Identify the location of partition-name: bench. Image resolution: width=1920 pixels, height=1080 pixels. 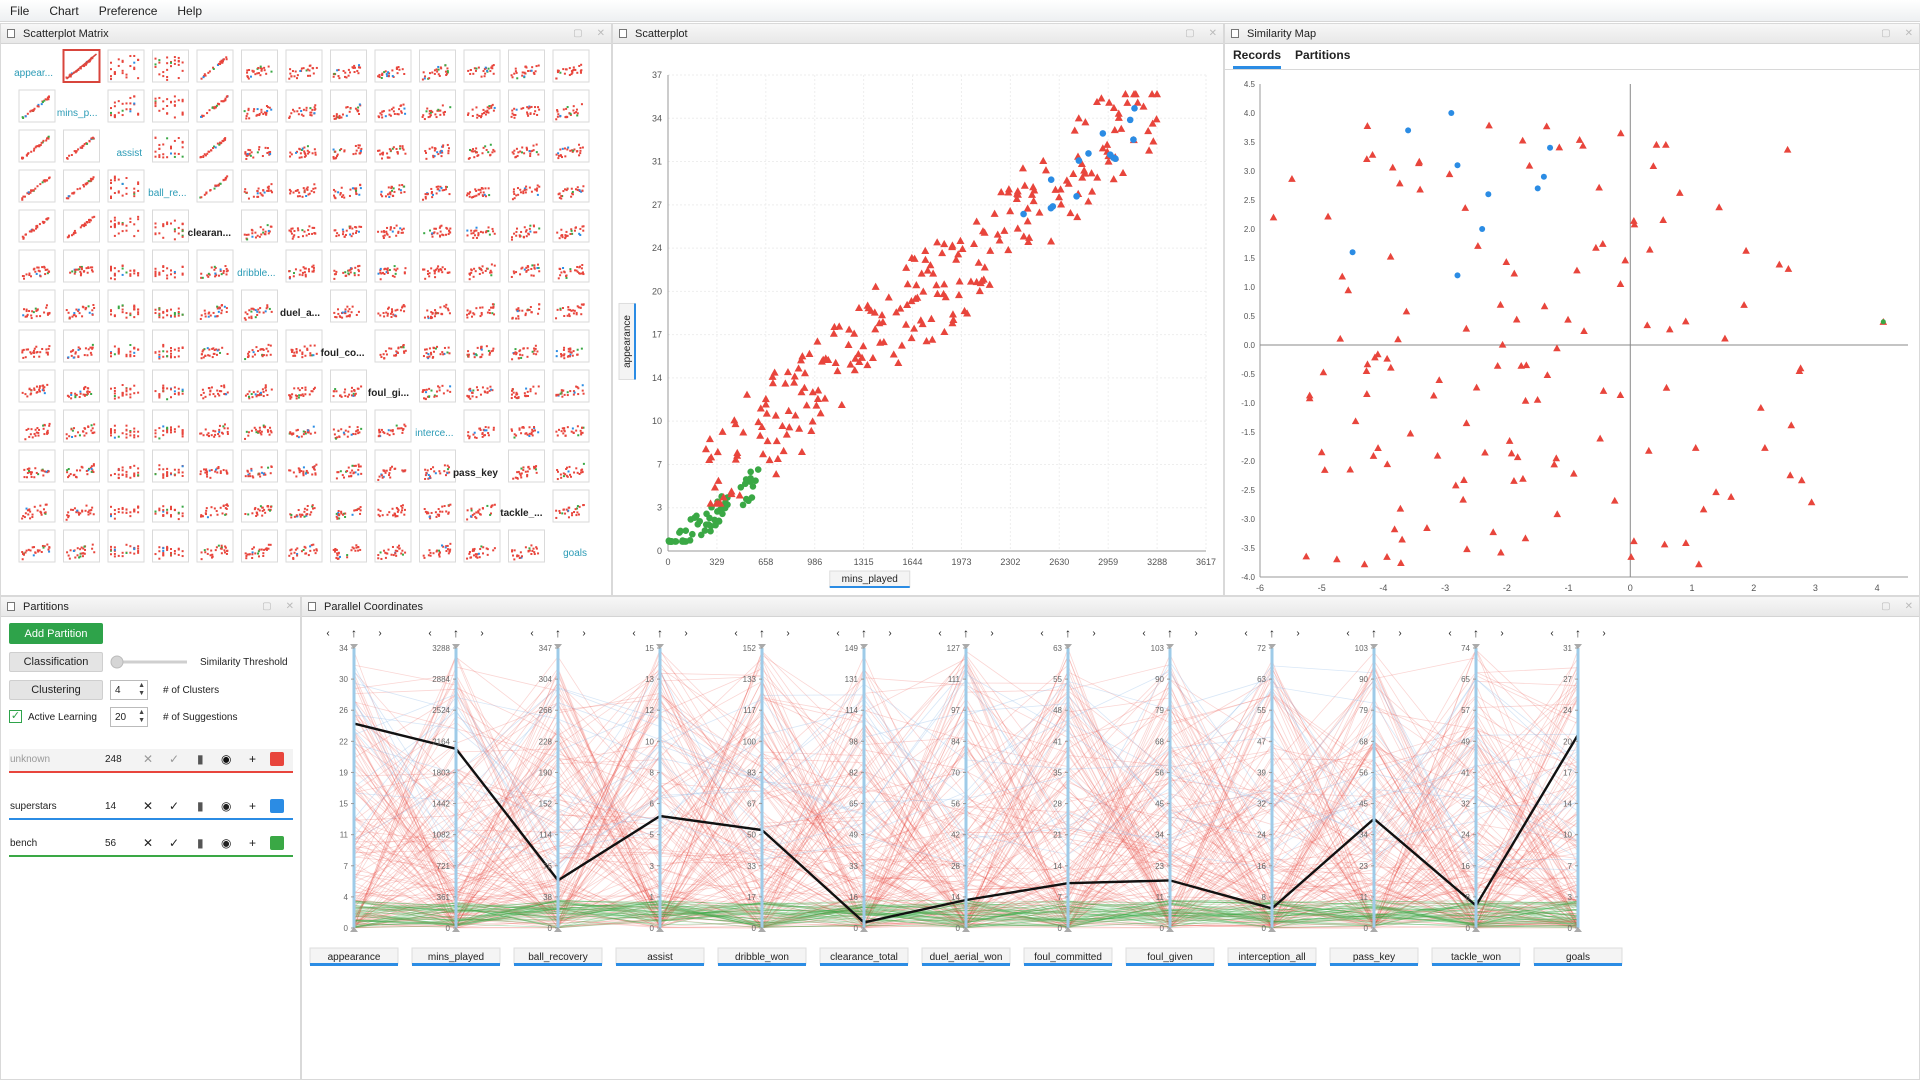
(24, 843).